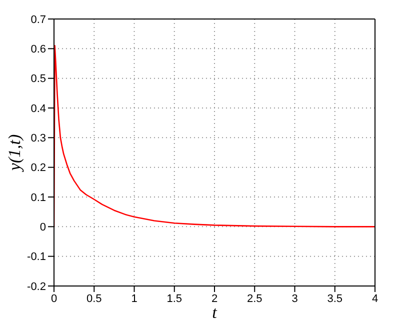 Image resolution: width=415 pixels, height=325 pixels. Describe the element at coordinates (134, 298) in the screenshot. I see `x-tick-label: 1` at that location.